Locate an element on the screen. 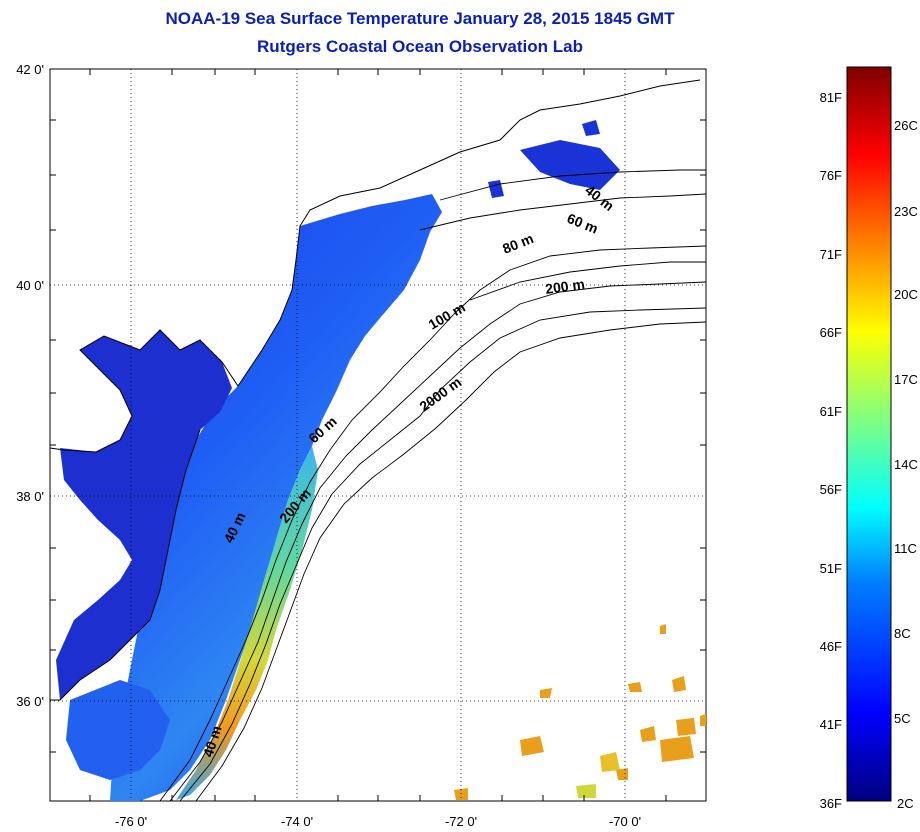  map-subtitle: Rutgers Coastal Ocean Observation Lab is located at coordinates (420, 46).